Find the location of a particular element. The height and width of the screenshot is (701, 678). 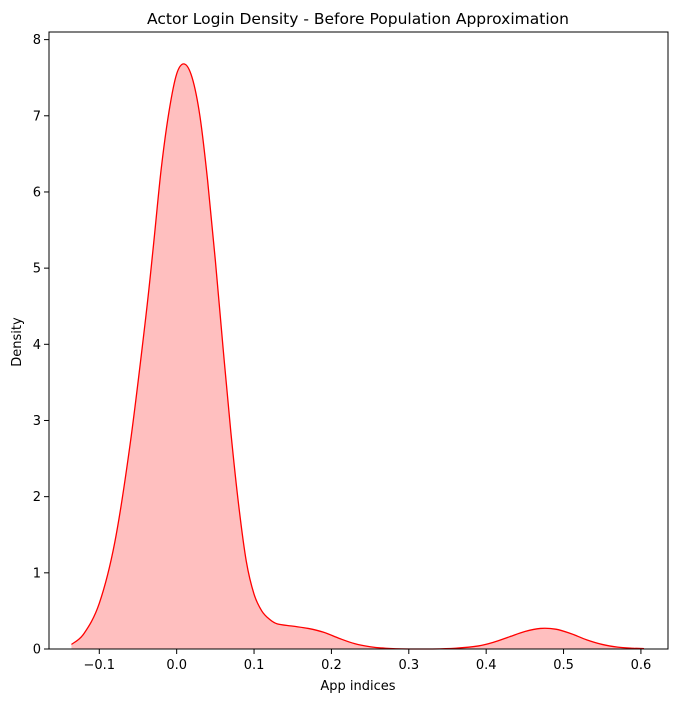

y-tick-label: 1 is located at coordinates (37, 573).